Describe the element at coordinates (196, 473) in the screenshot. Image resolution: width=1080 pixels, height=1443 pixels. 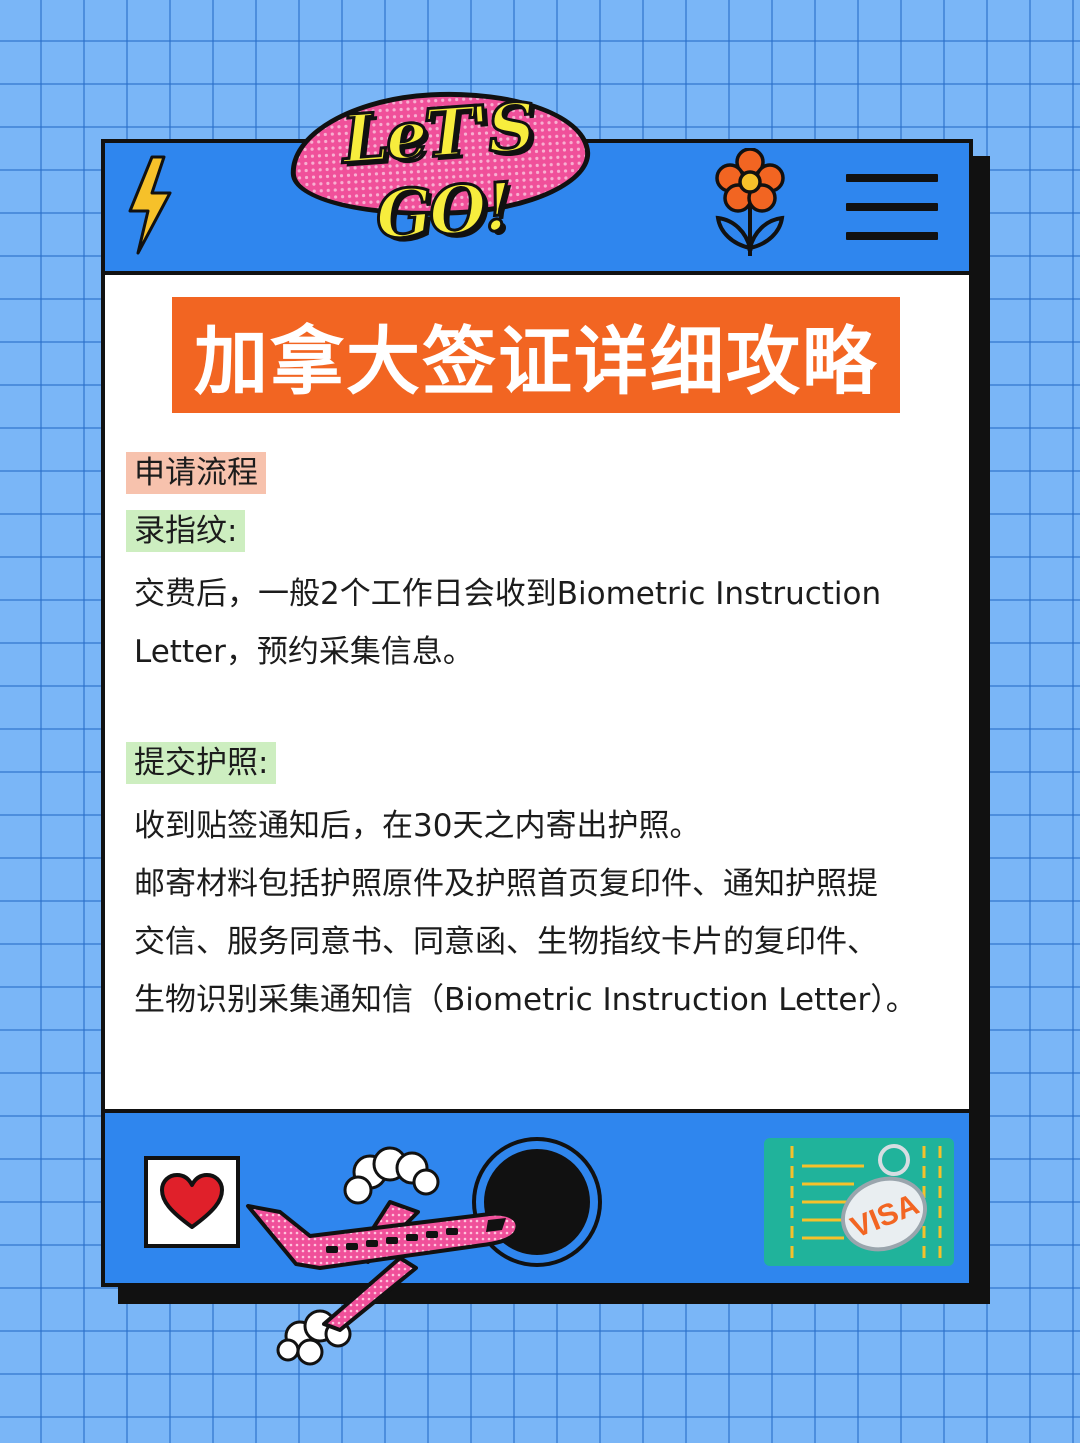
I see `section-tag-process: 申请流程` at that location.